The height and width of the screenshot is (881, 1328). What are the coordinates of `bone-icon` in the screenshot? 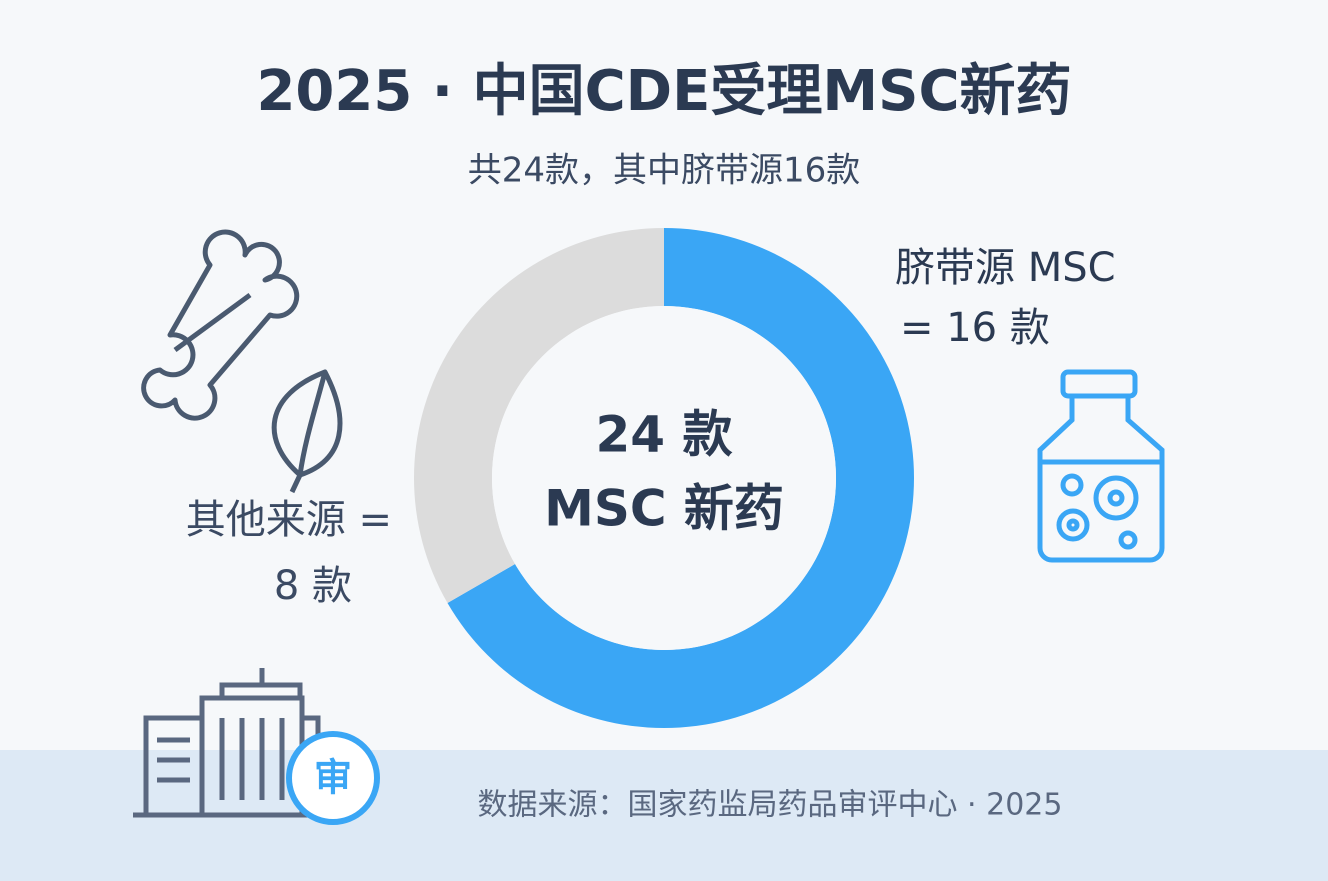 It's located at (220, 325).